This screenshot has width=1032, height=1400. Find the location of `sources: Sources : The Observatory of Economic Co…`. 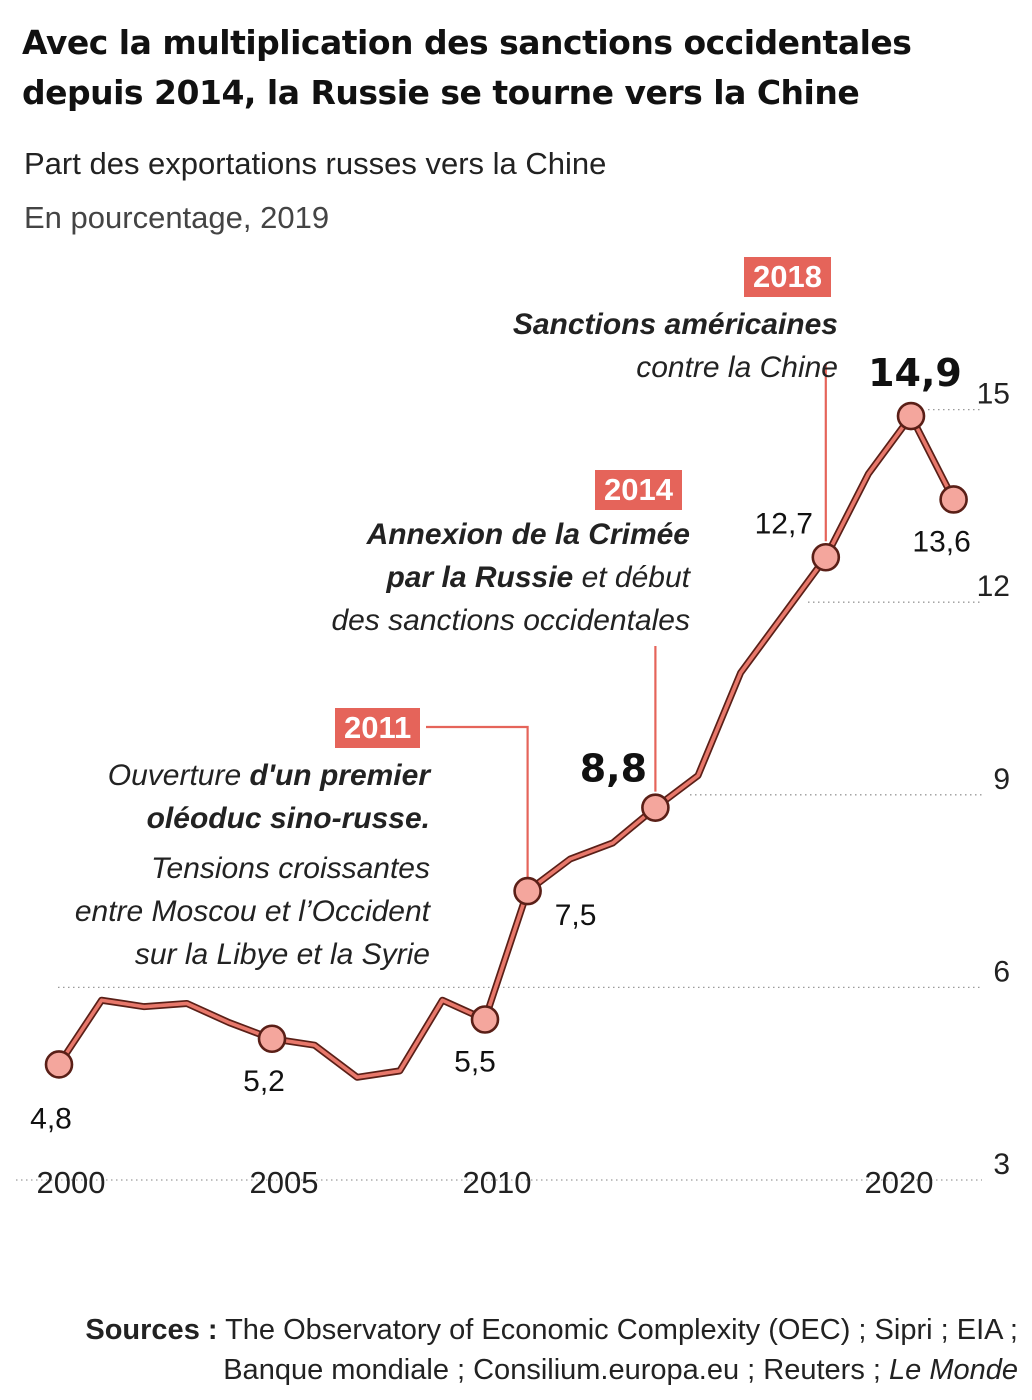

sources: Sources : The Observatory of Economic Co… is located at coordinates (551, 1350).